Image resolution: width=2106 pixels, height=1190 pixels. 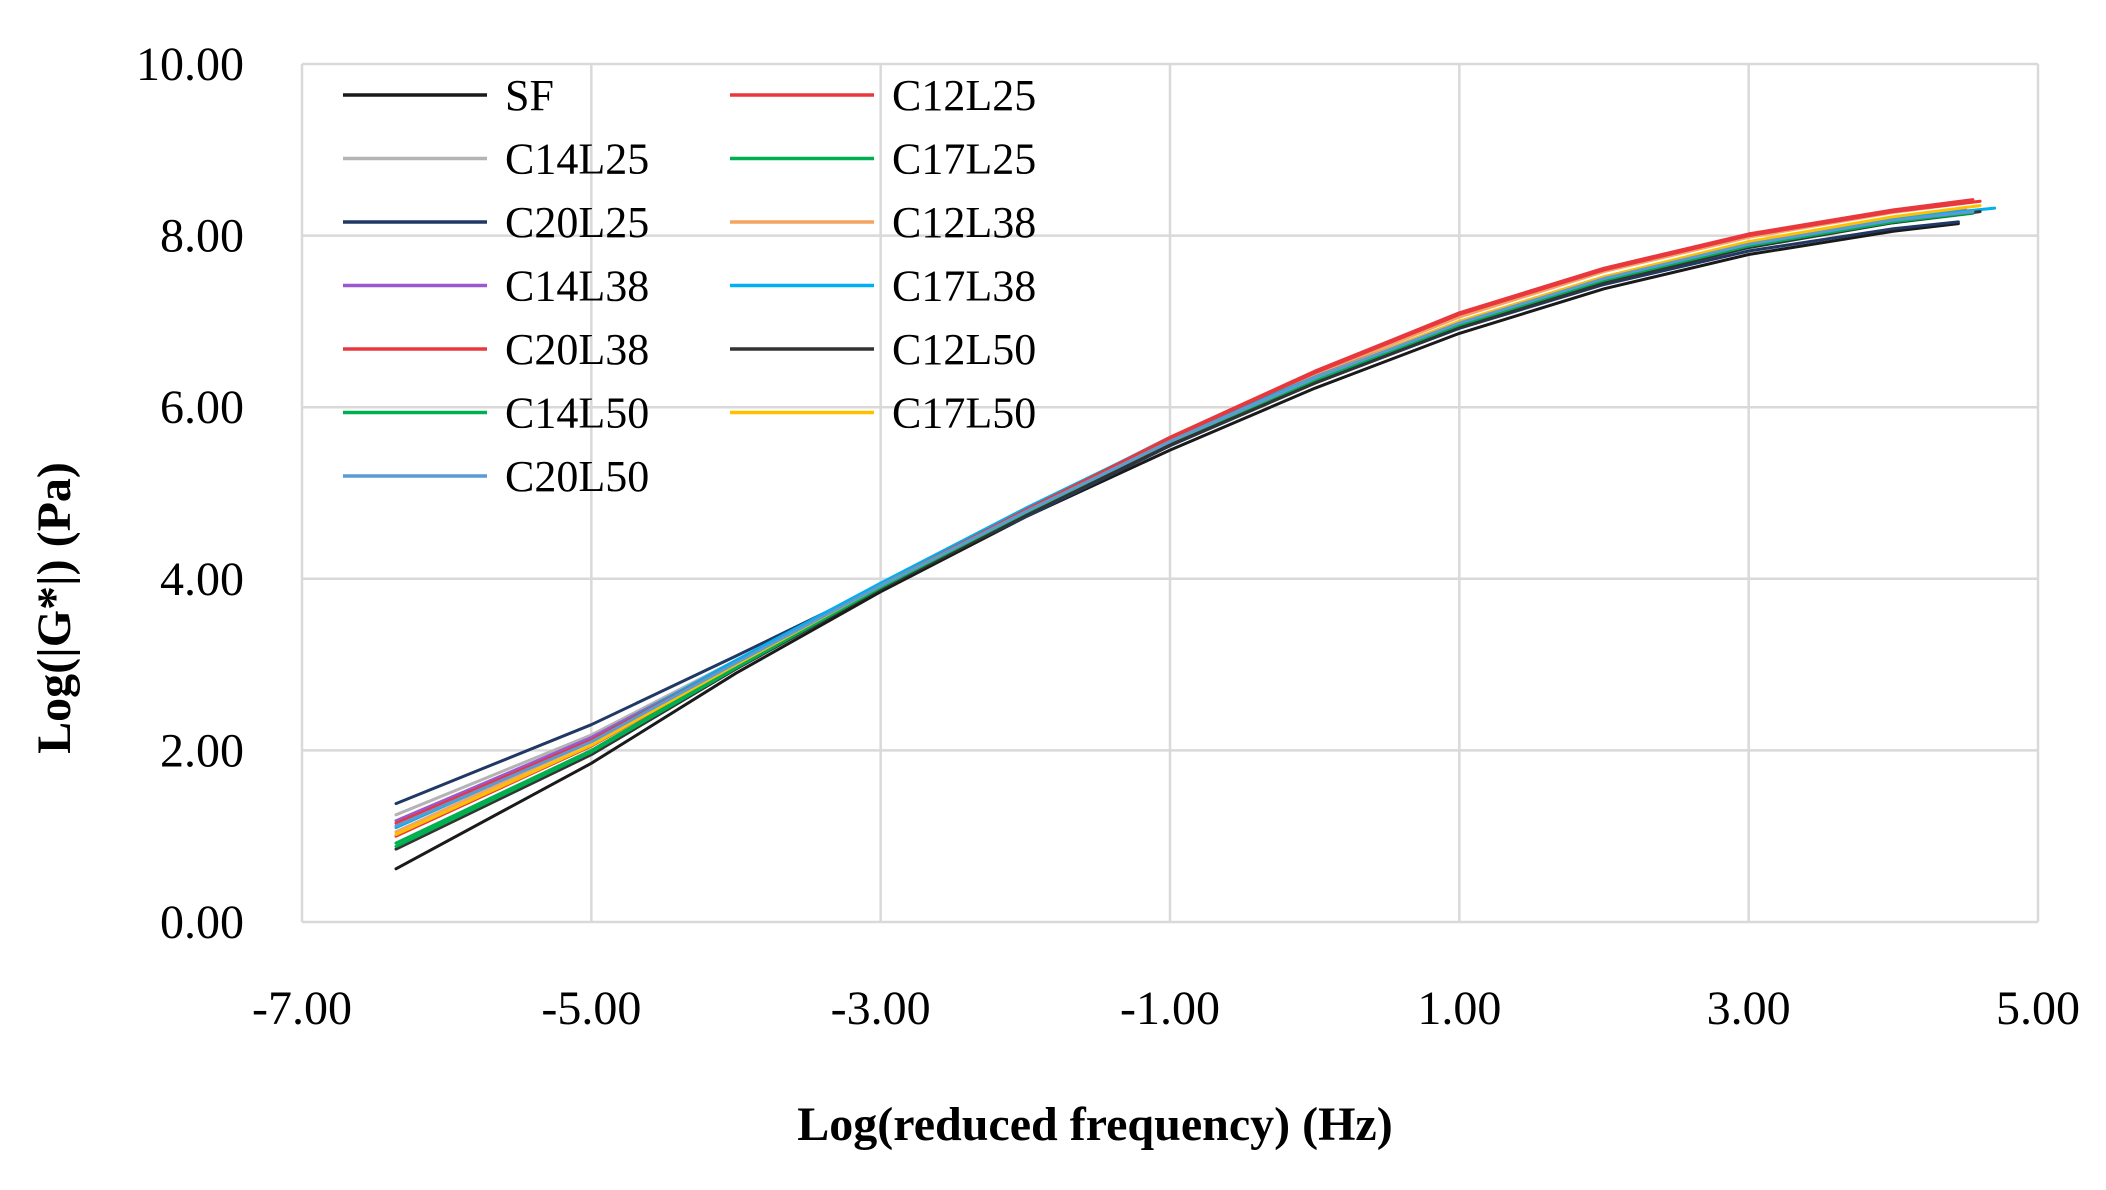 What do you see at coordinates (591, 1008) in the screenshot?
I see `x-tick-label: -5.00` at bounding box center [591, 1008].